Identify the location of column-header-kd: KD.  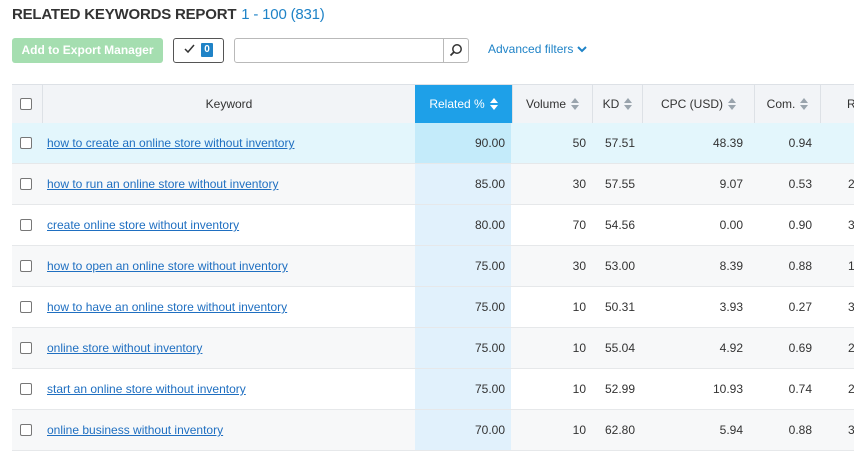
(617, 104).